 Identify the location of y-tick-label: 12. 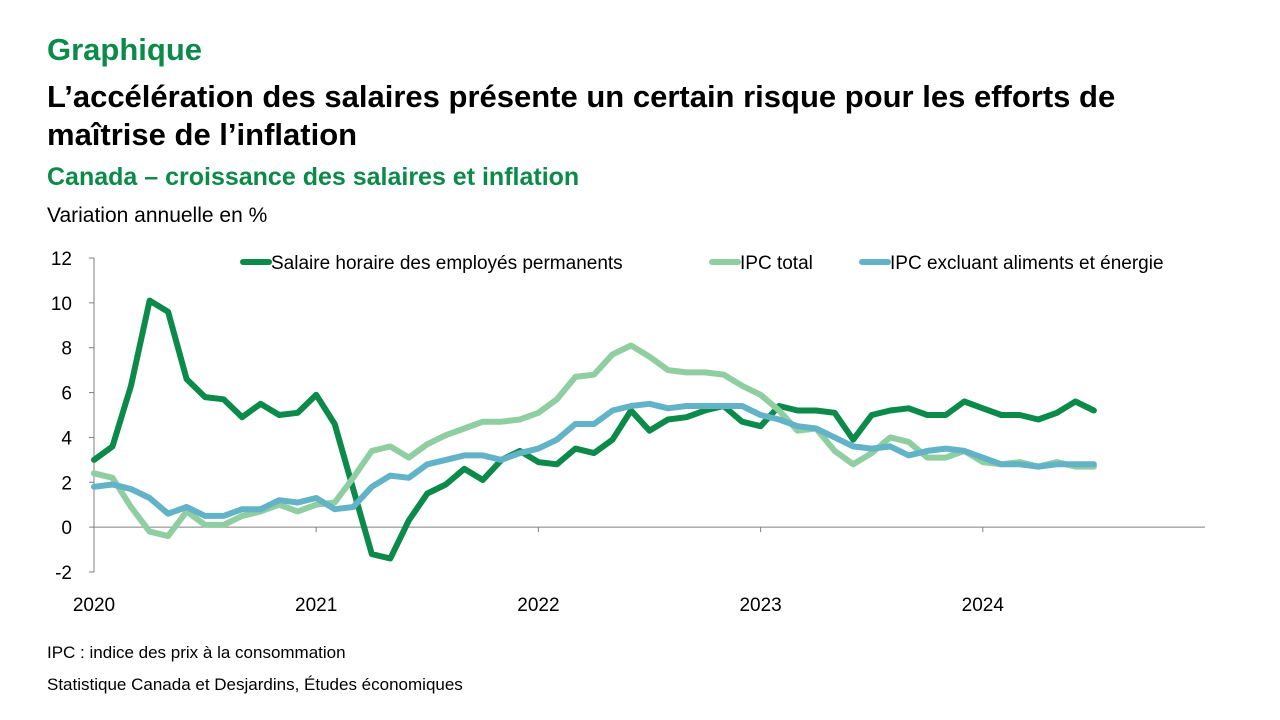
(61, 259).